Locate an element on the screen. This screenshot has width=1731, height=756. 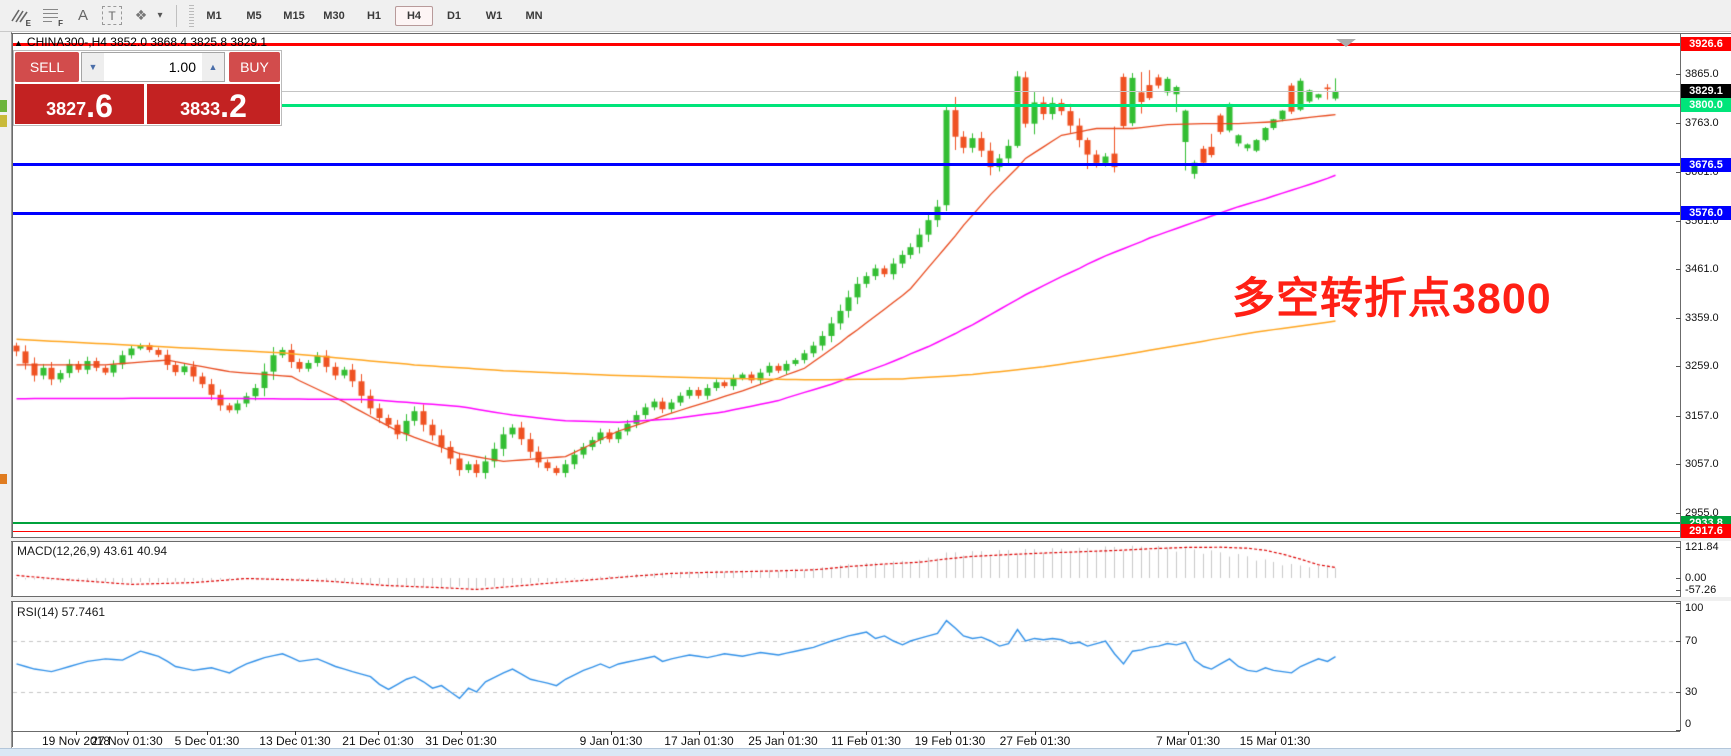
status-bar-edge is located at coordinates (865, 752).